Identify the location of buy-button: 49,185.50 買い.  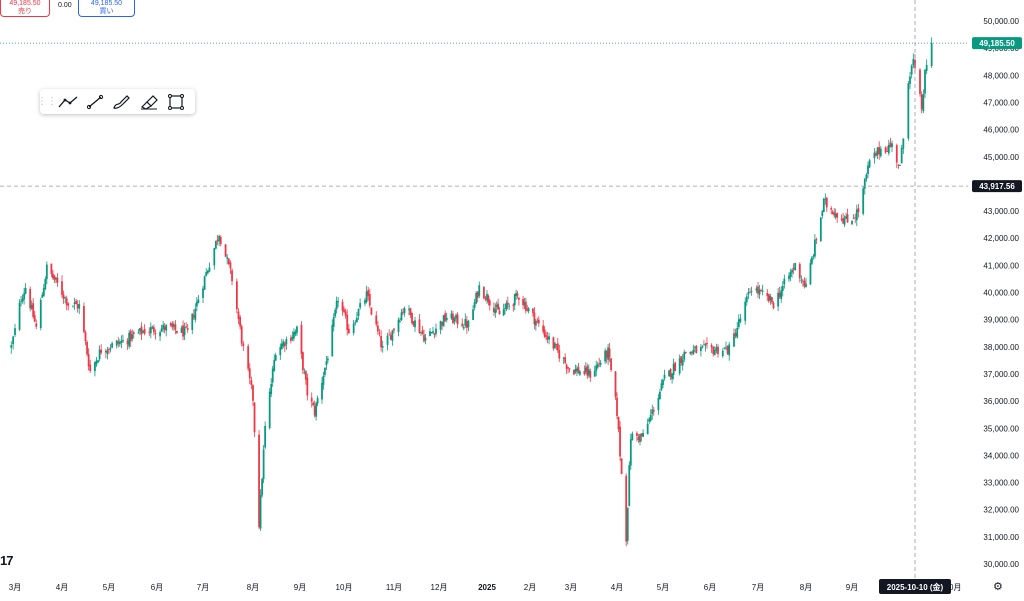
(106, 8).